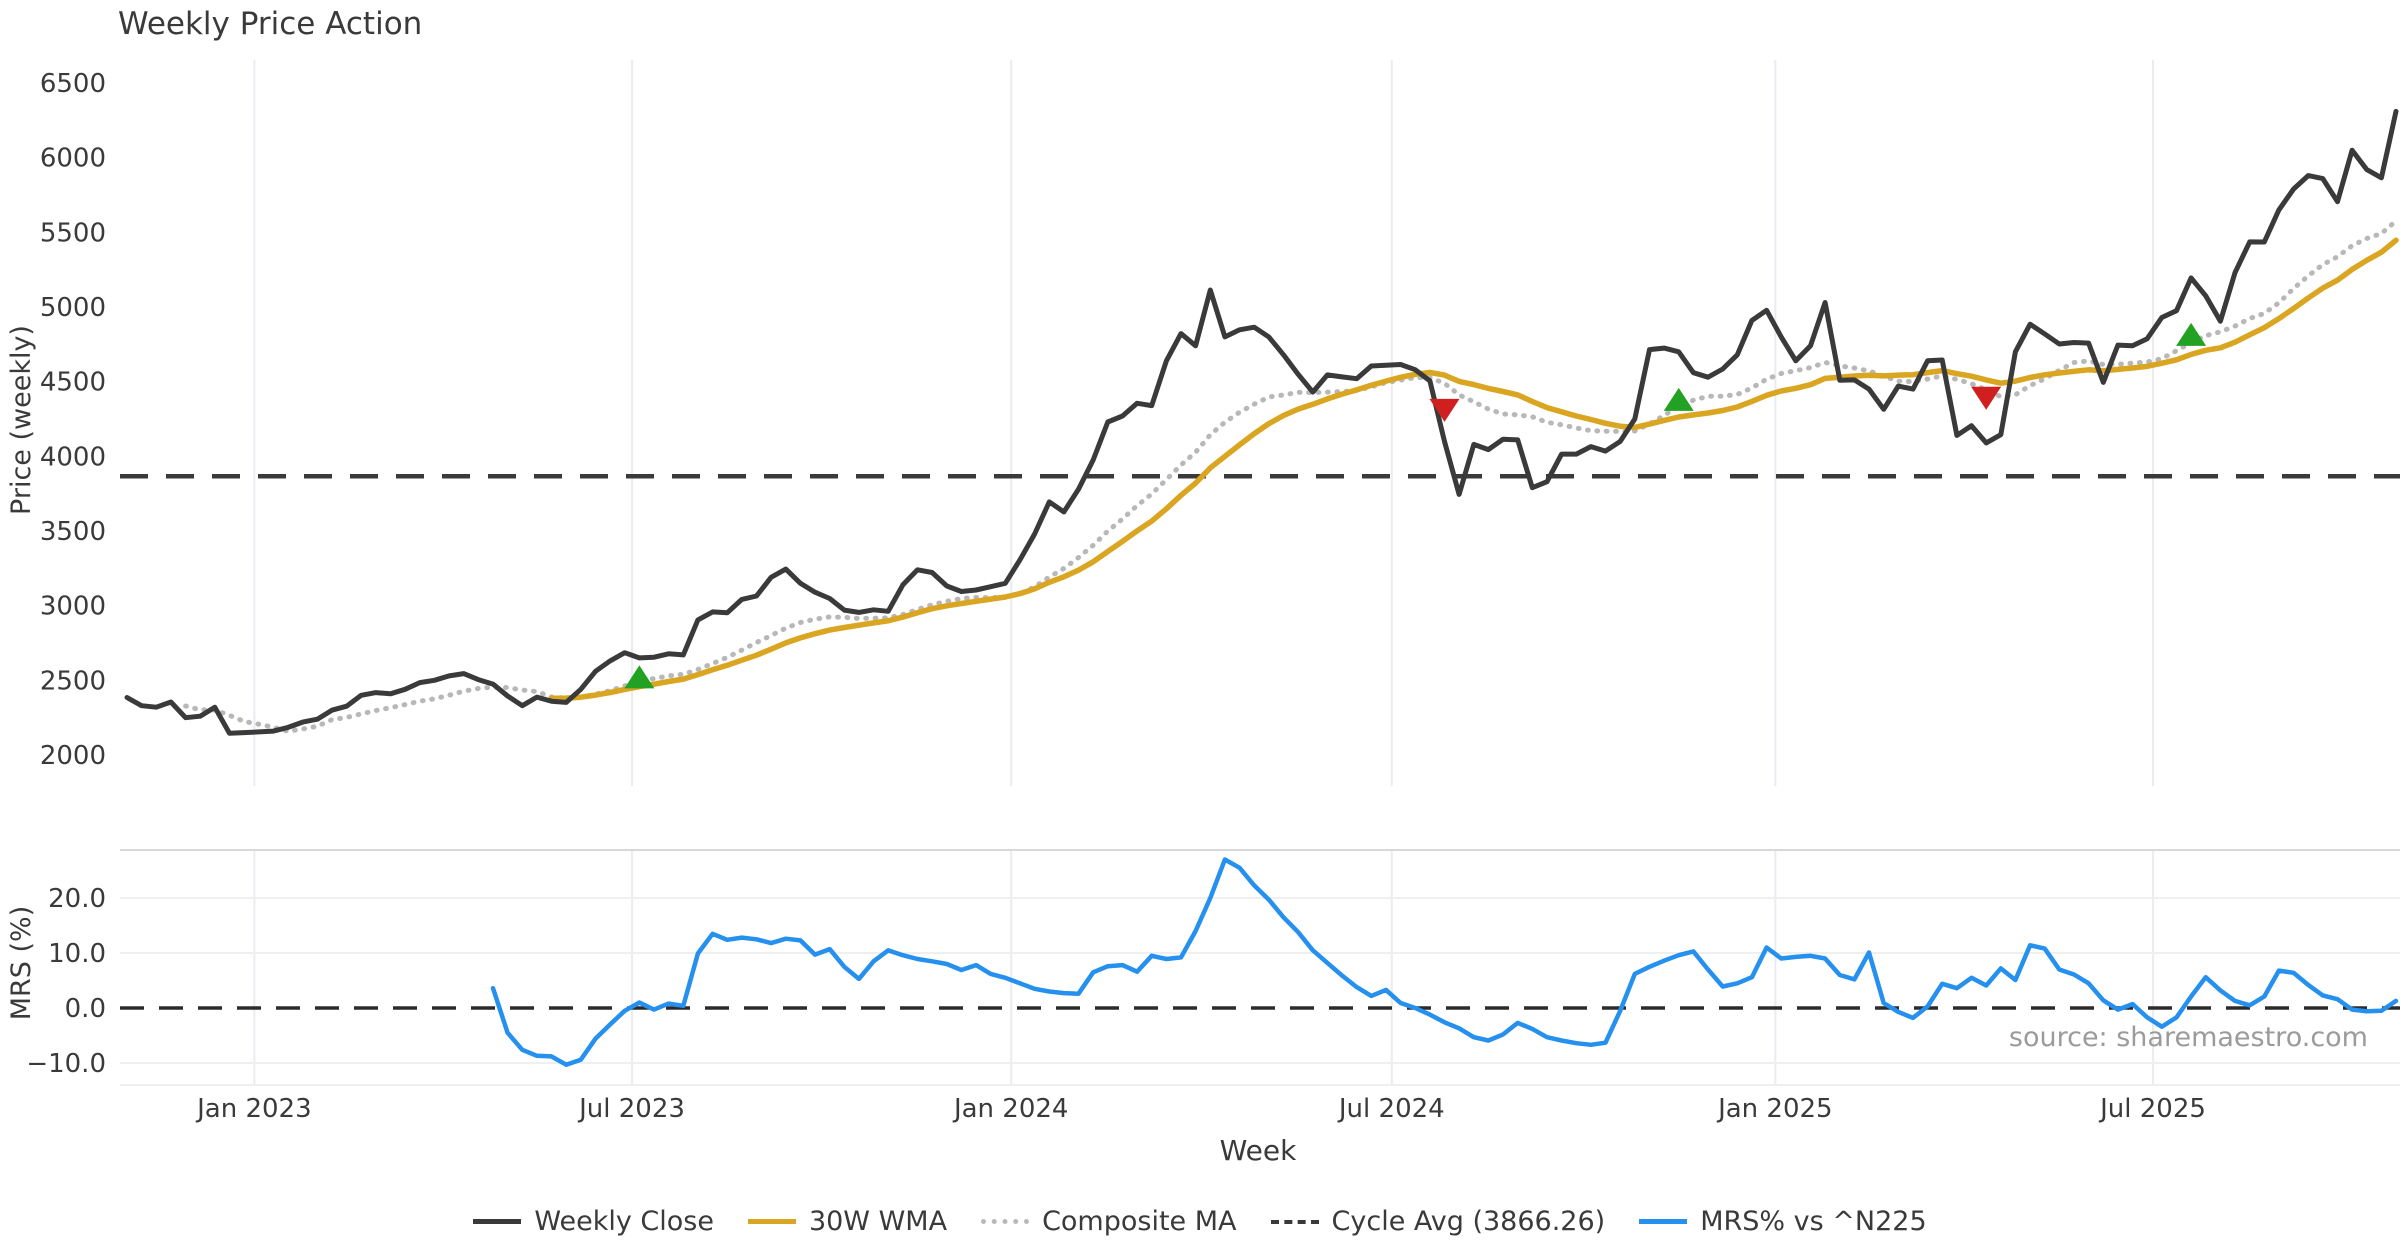  I want to click on price-y-tick-label: 4000, so click(73, 457).